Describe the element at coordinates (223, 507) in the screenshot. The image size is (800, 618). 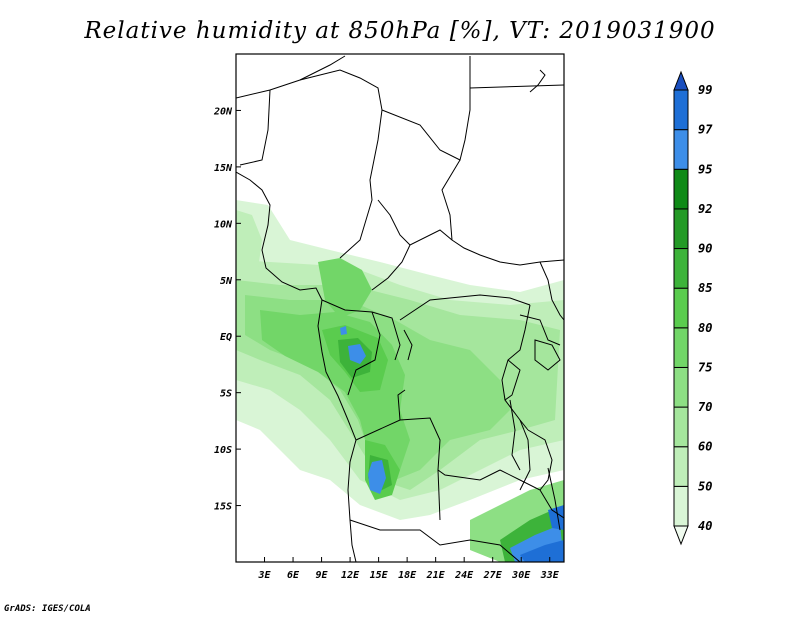
I see `lat-tick-label: 15S` at that location.